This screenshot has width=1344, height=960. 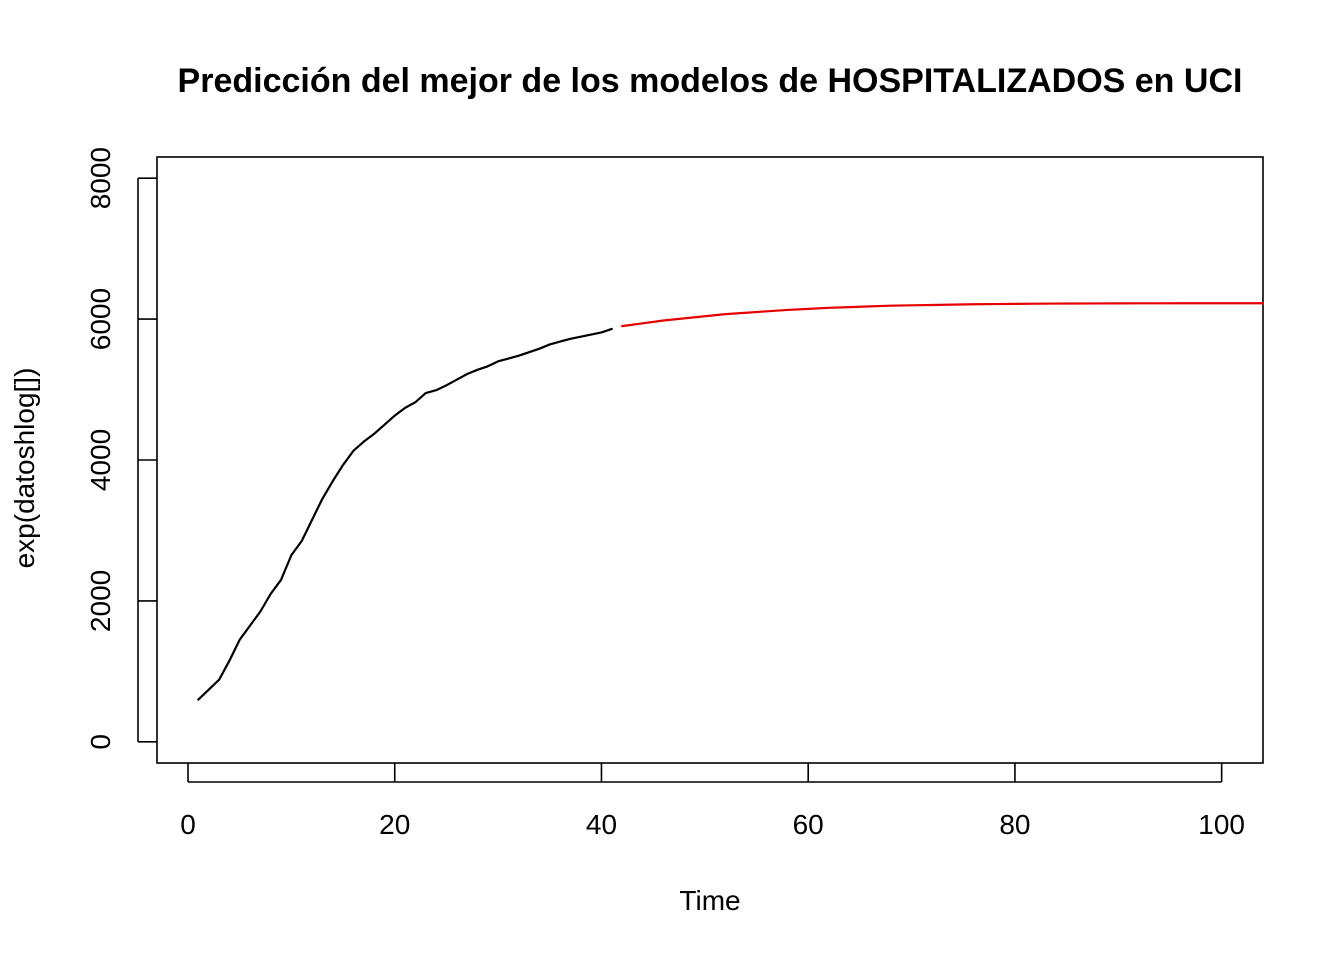 What do you see at coordinates (100, 601) in the screenshot?
I see `y-tick-label: 2000` at bounding box center [100, 601].